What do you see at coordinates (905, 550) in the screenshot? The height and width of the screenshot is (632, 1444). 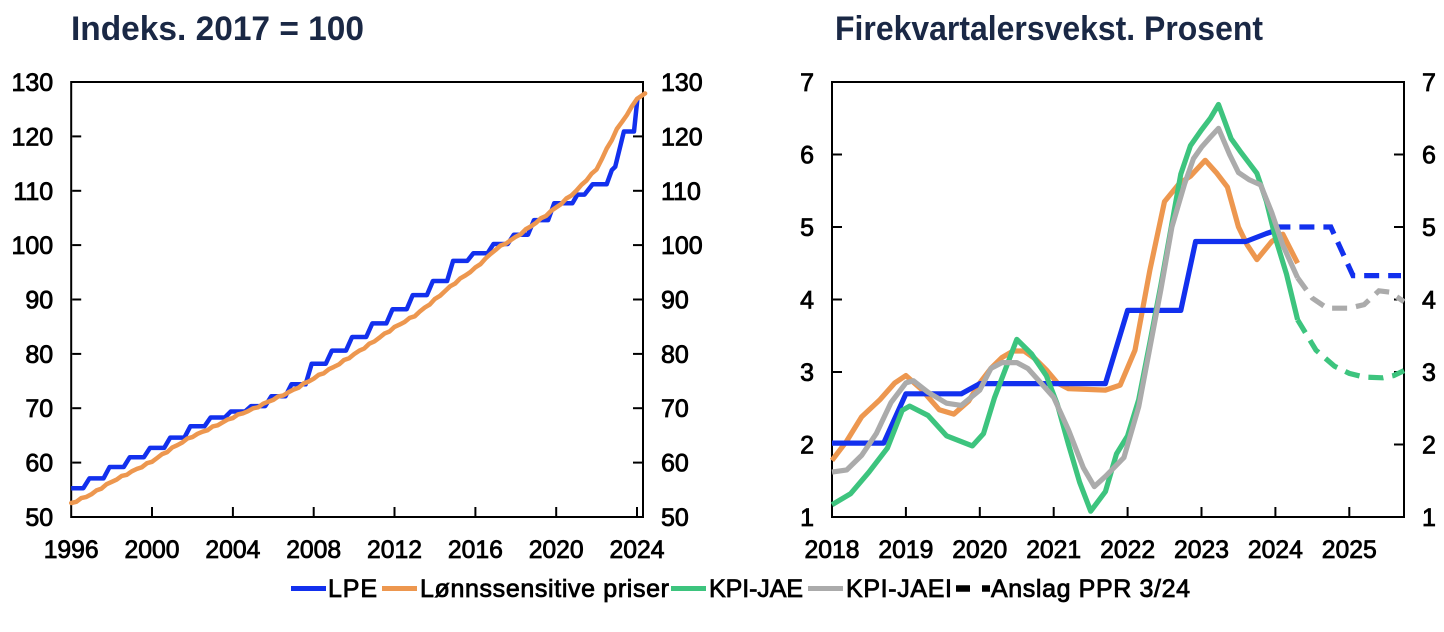 I see `svg-text: 2019` at bounding box center [905, 550].